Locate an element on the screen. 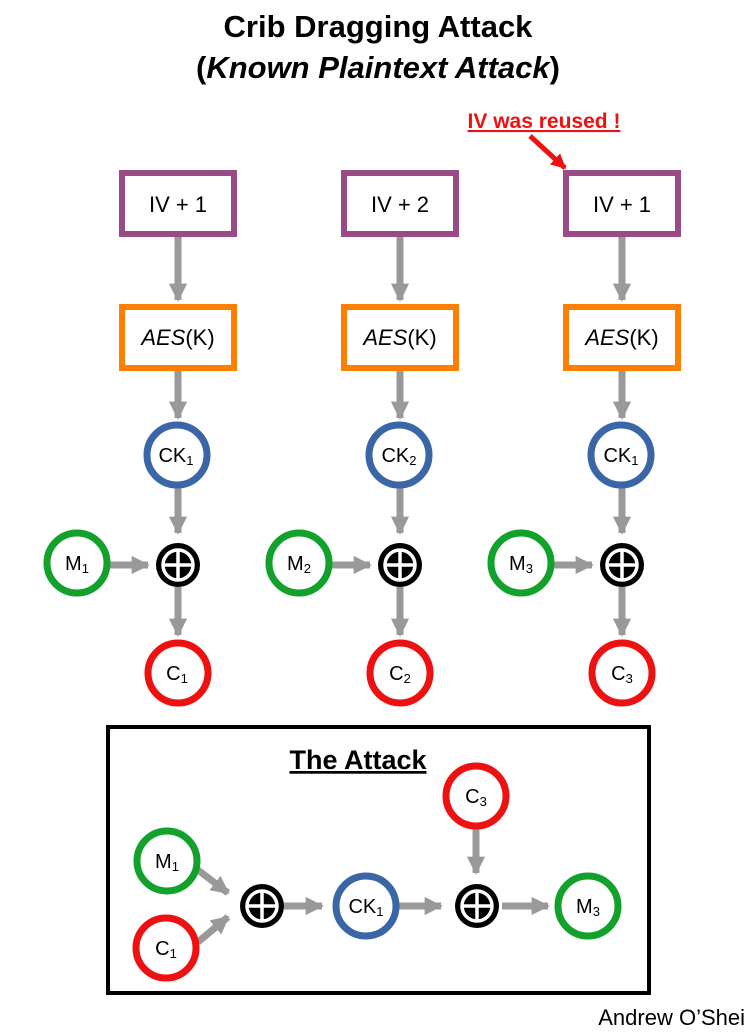 The width and height of the screenshot is (751, 1035). attack-cipher-in-label: C1 is located at coordinates (166, 949).